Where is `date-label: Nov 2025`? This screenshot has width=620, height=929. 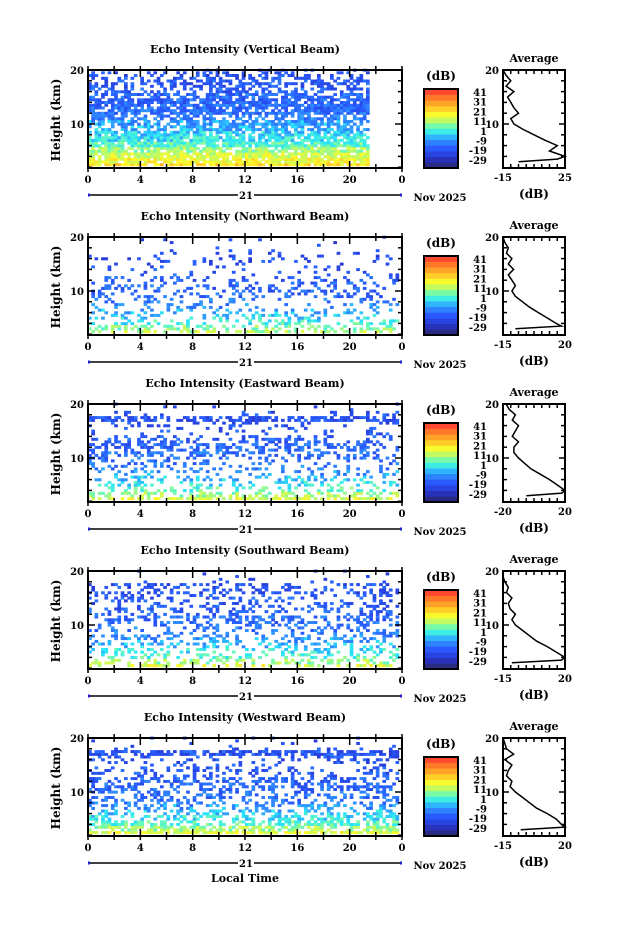
date-label: Nov 2025 is located at coordinates (440, 198).